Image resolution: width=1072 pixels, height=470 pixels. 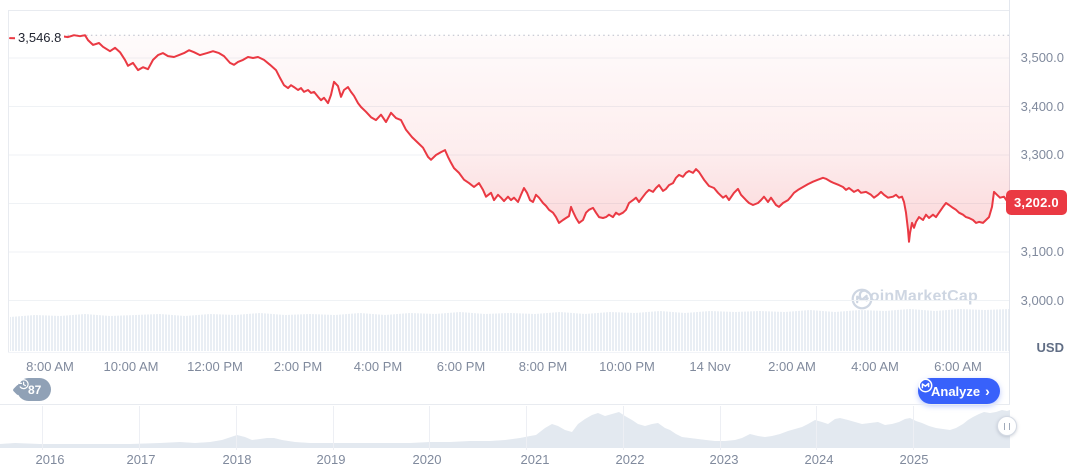 What do you see at coordinates (509, 330) in the screenshot?
I see `volume-bars` at bounding box center [509, 330].